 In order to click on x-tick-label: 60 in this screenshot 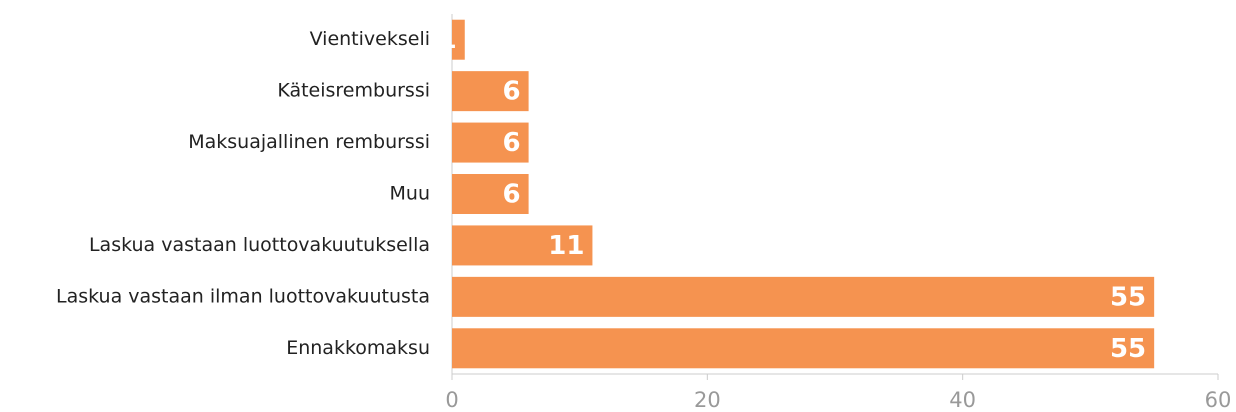, I will do `click(1218, 400)`.